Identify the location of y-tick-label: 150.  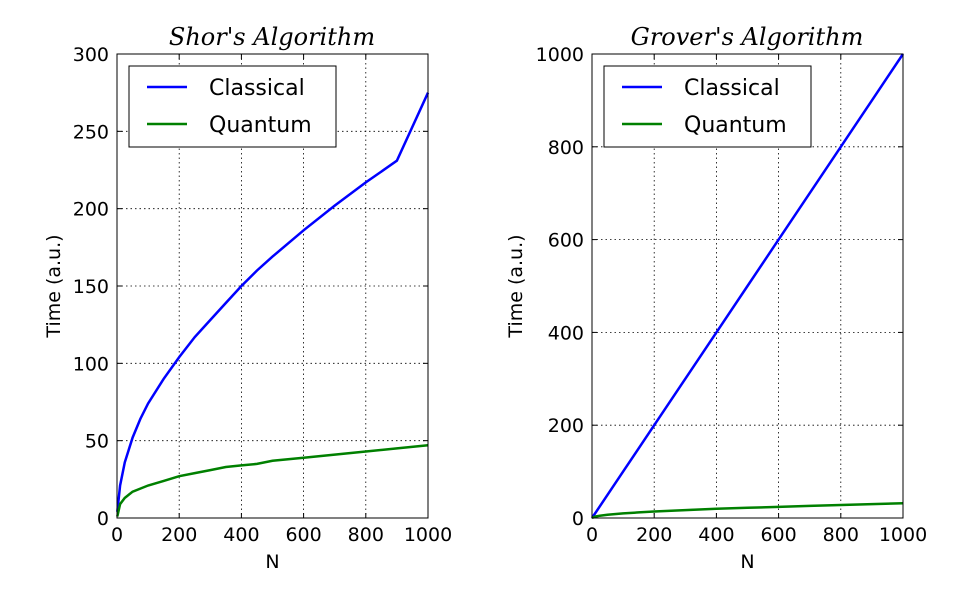
(91, 287).